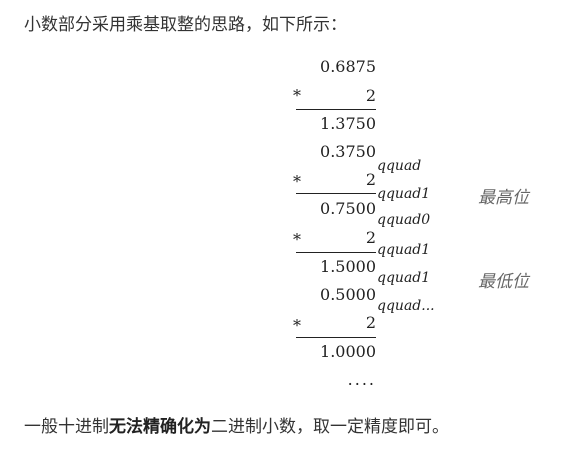 This screenshot has width=588, height=457. What do you see at coordinates (348, 66) in the screenshot?
I see `start-value: 0.6875` at bounding box center [348, 66].